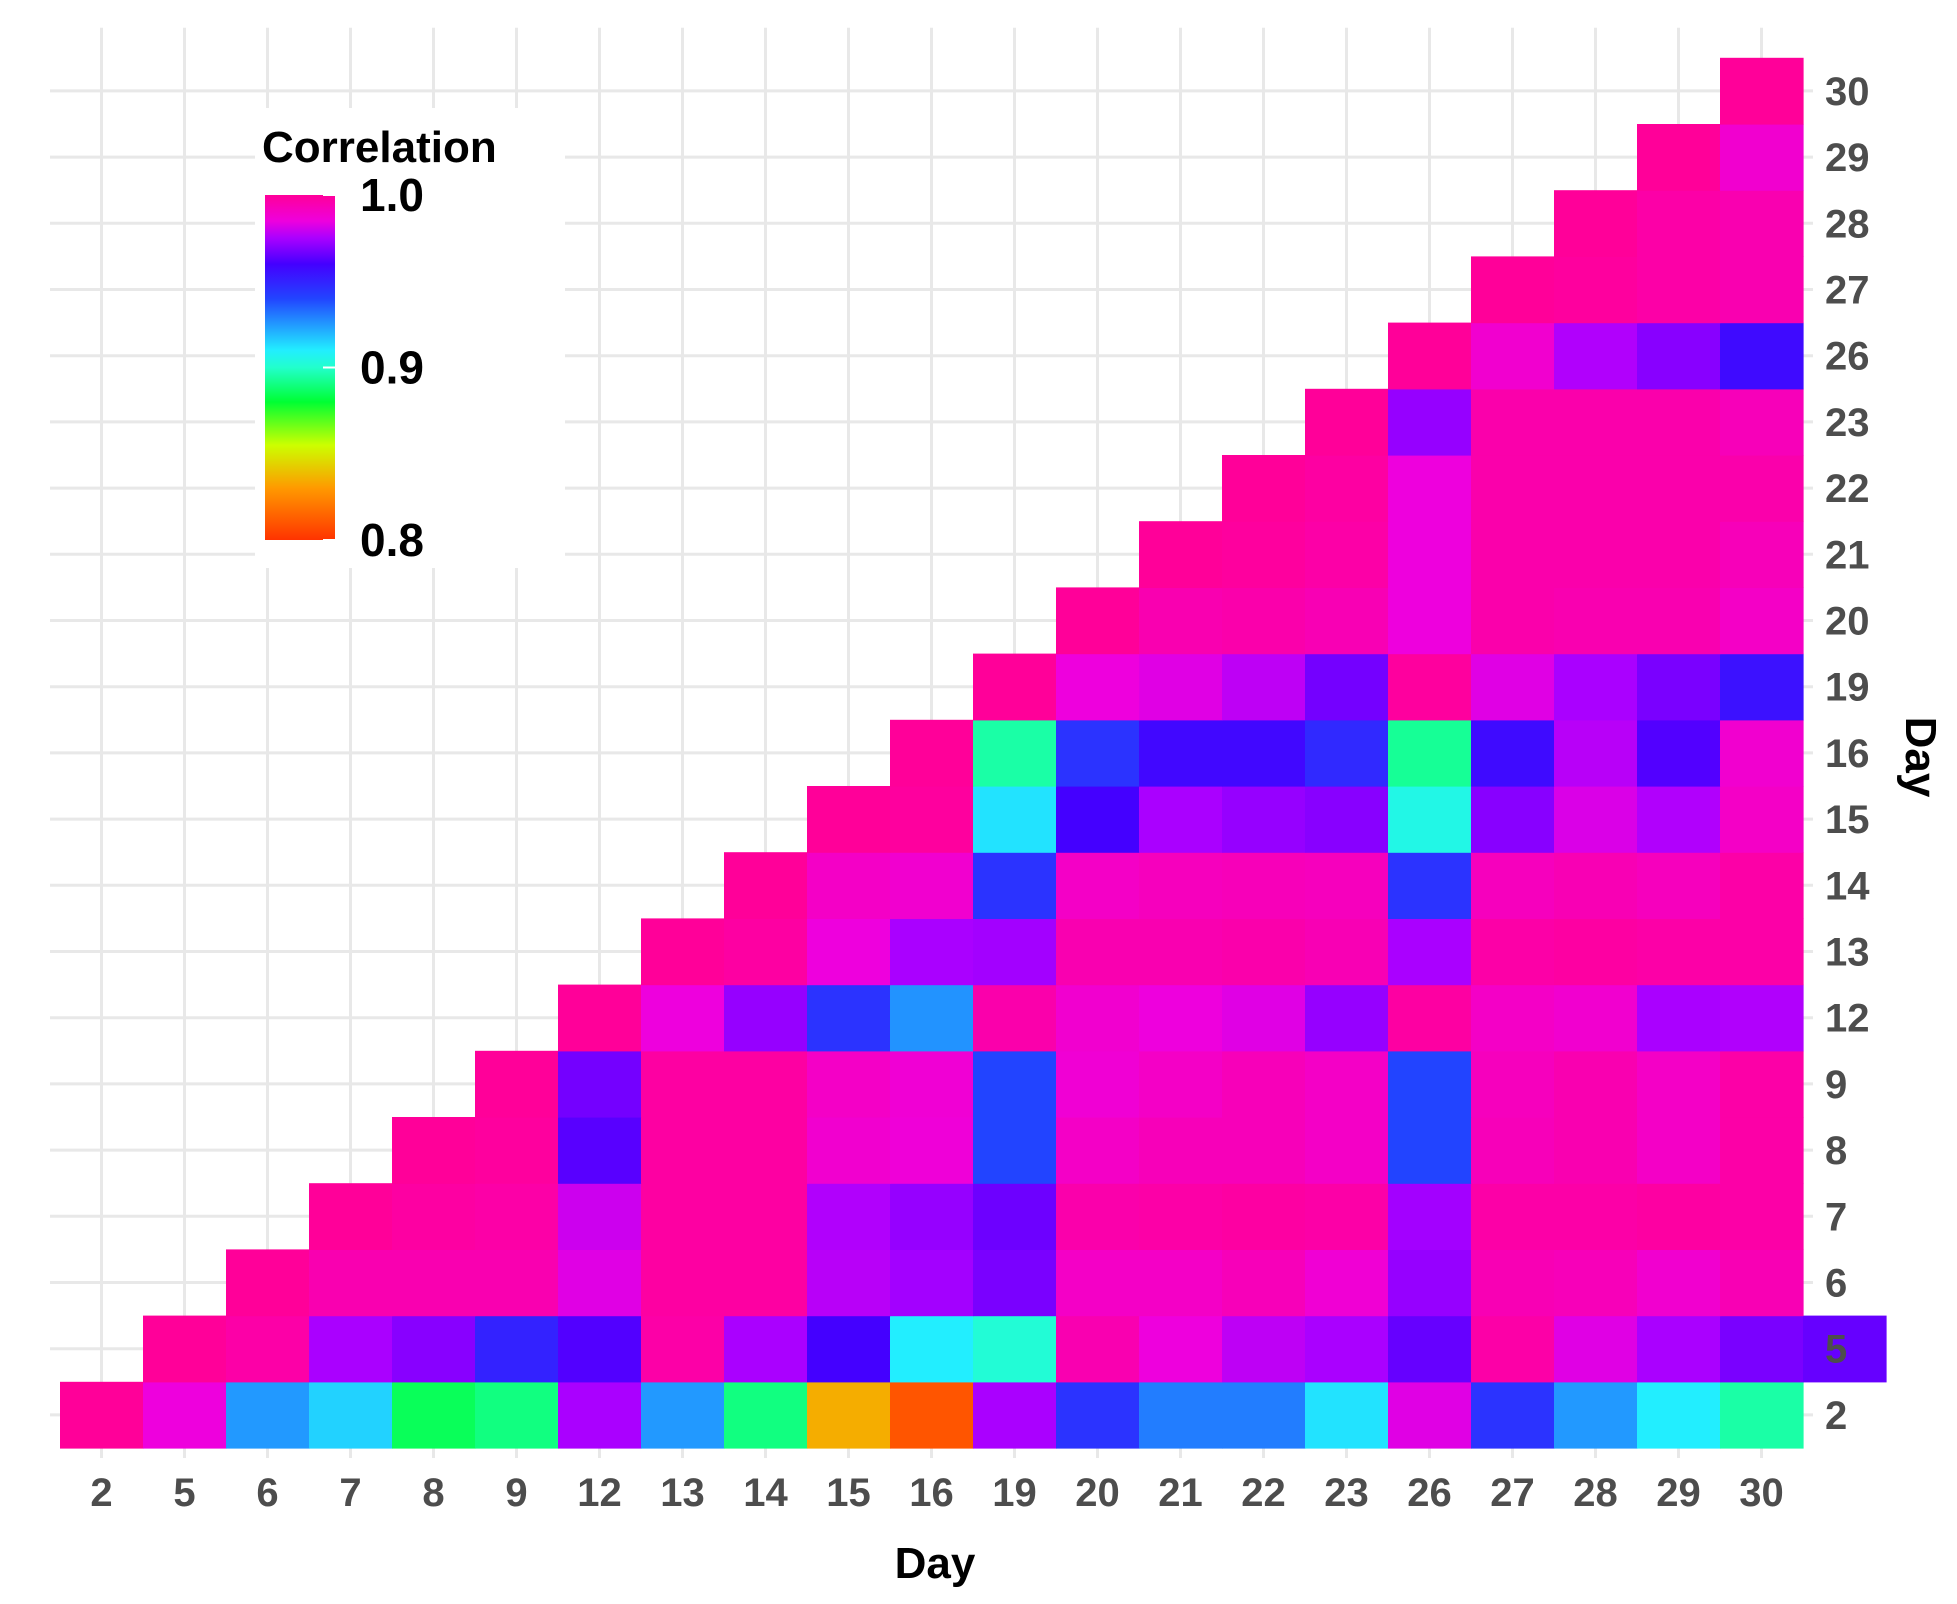  I want to click on x-tick-label: 21, so click(1180, 1493).